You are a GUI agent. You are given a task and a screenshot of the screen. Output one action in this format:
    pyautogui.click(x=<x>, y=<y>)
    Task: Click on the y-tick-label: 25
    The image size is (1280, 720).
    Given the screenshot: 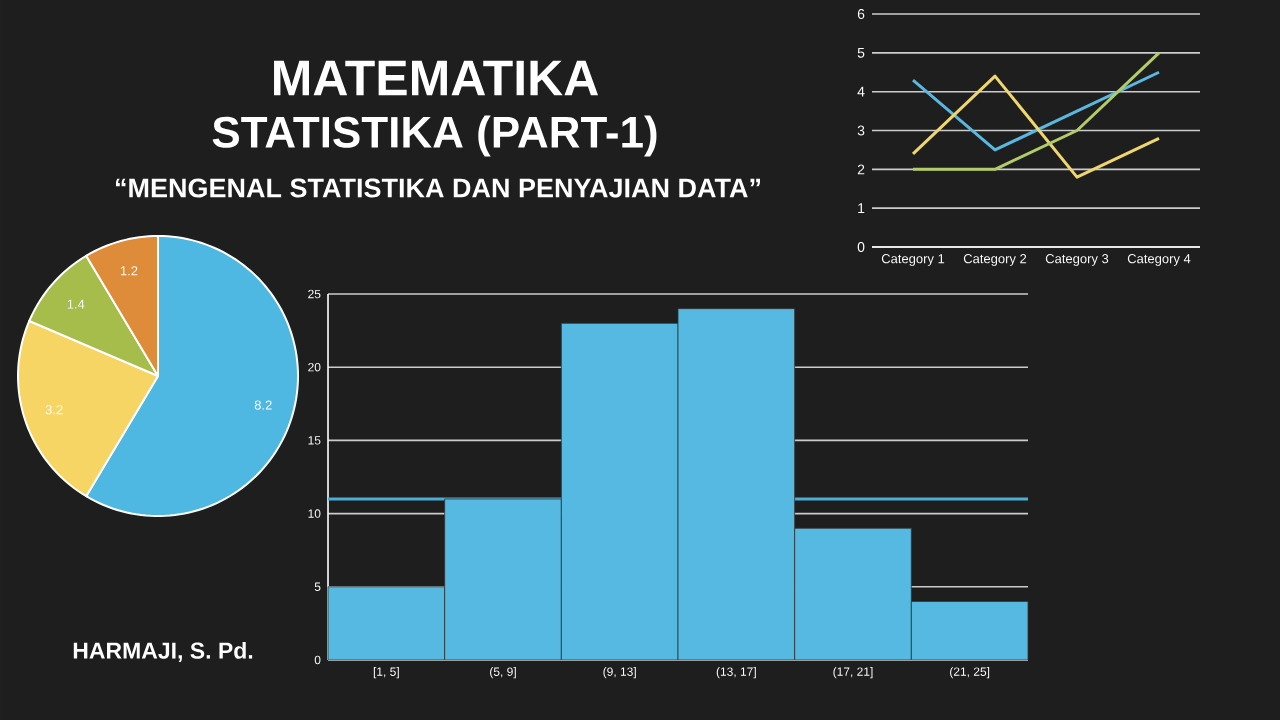 What is the action you would take?
    pyautogui.click(x=314, y=294)
    